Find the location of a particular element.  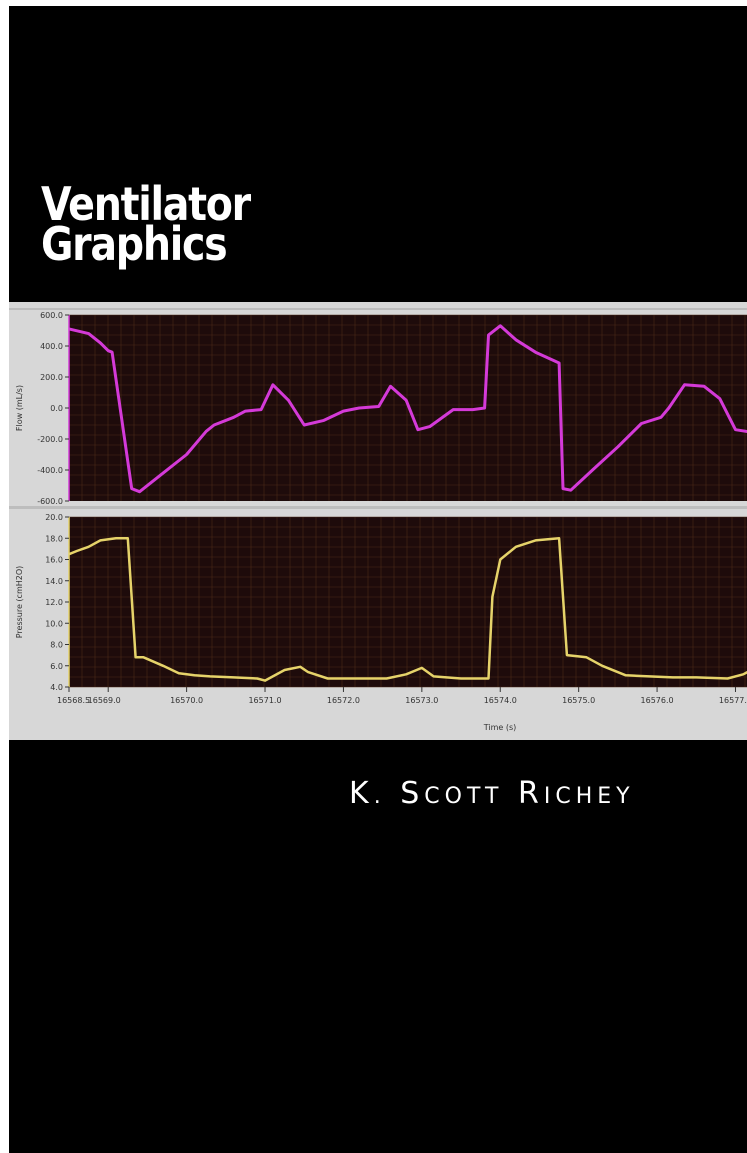

x-tick-label: 16572.0 is located at coordinates (343, 700).